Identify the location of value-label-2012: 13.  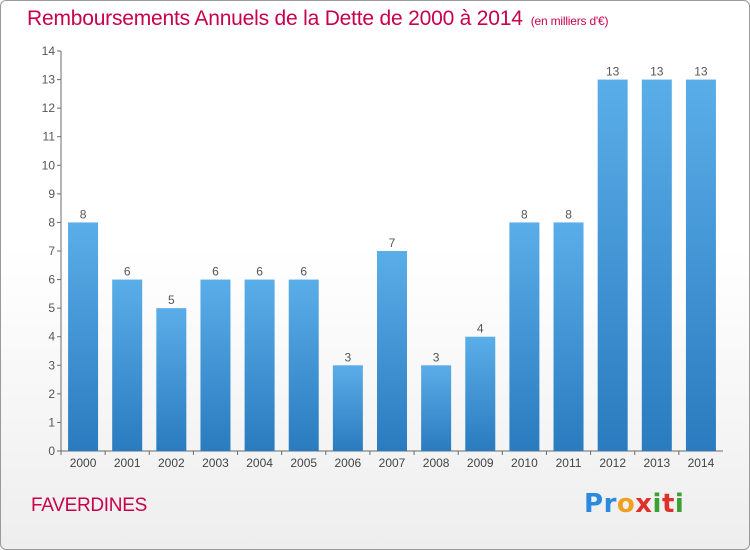
(613, 72).